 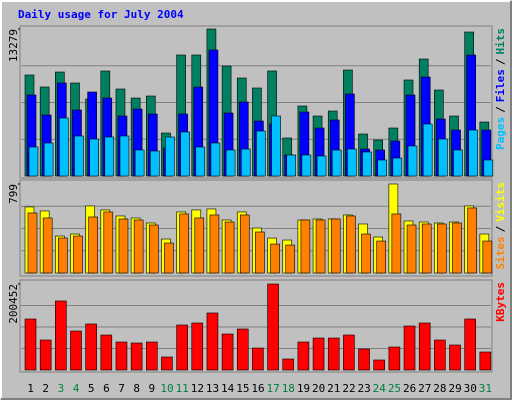 I want to click on x-tick-label: 17, so click(x=273, y=388).